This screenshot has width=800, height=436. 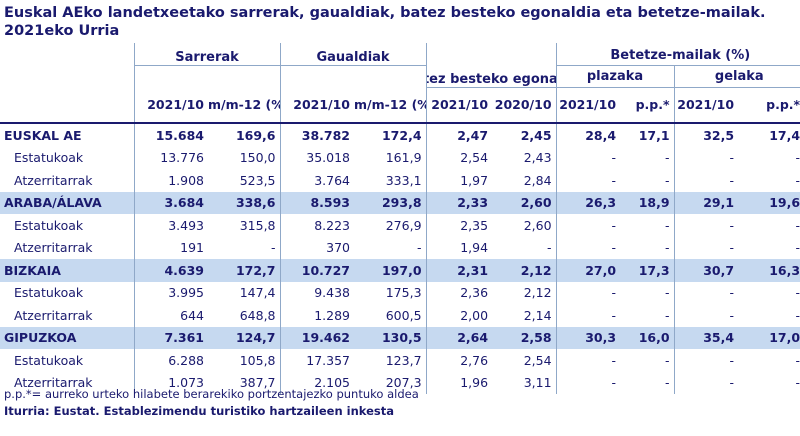 What do you see at coordinates (474, 225) in the screenshot?
I see `table-cell: 2,35` at bounding box center [474, 225].